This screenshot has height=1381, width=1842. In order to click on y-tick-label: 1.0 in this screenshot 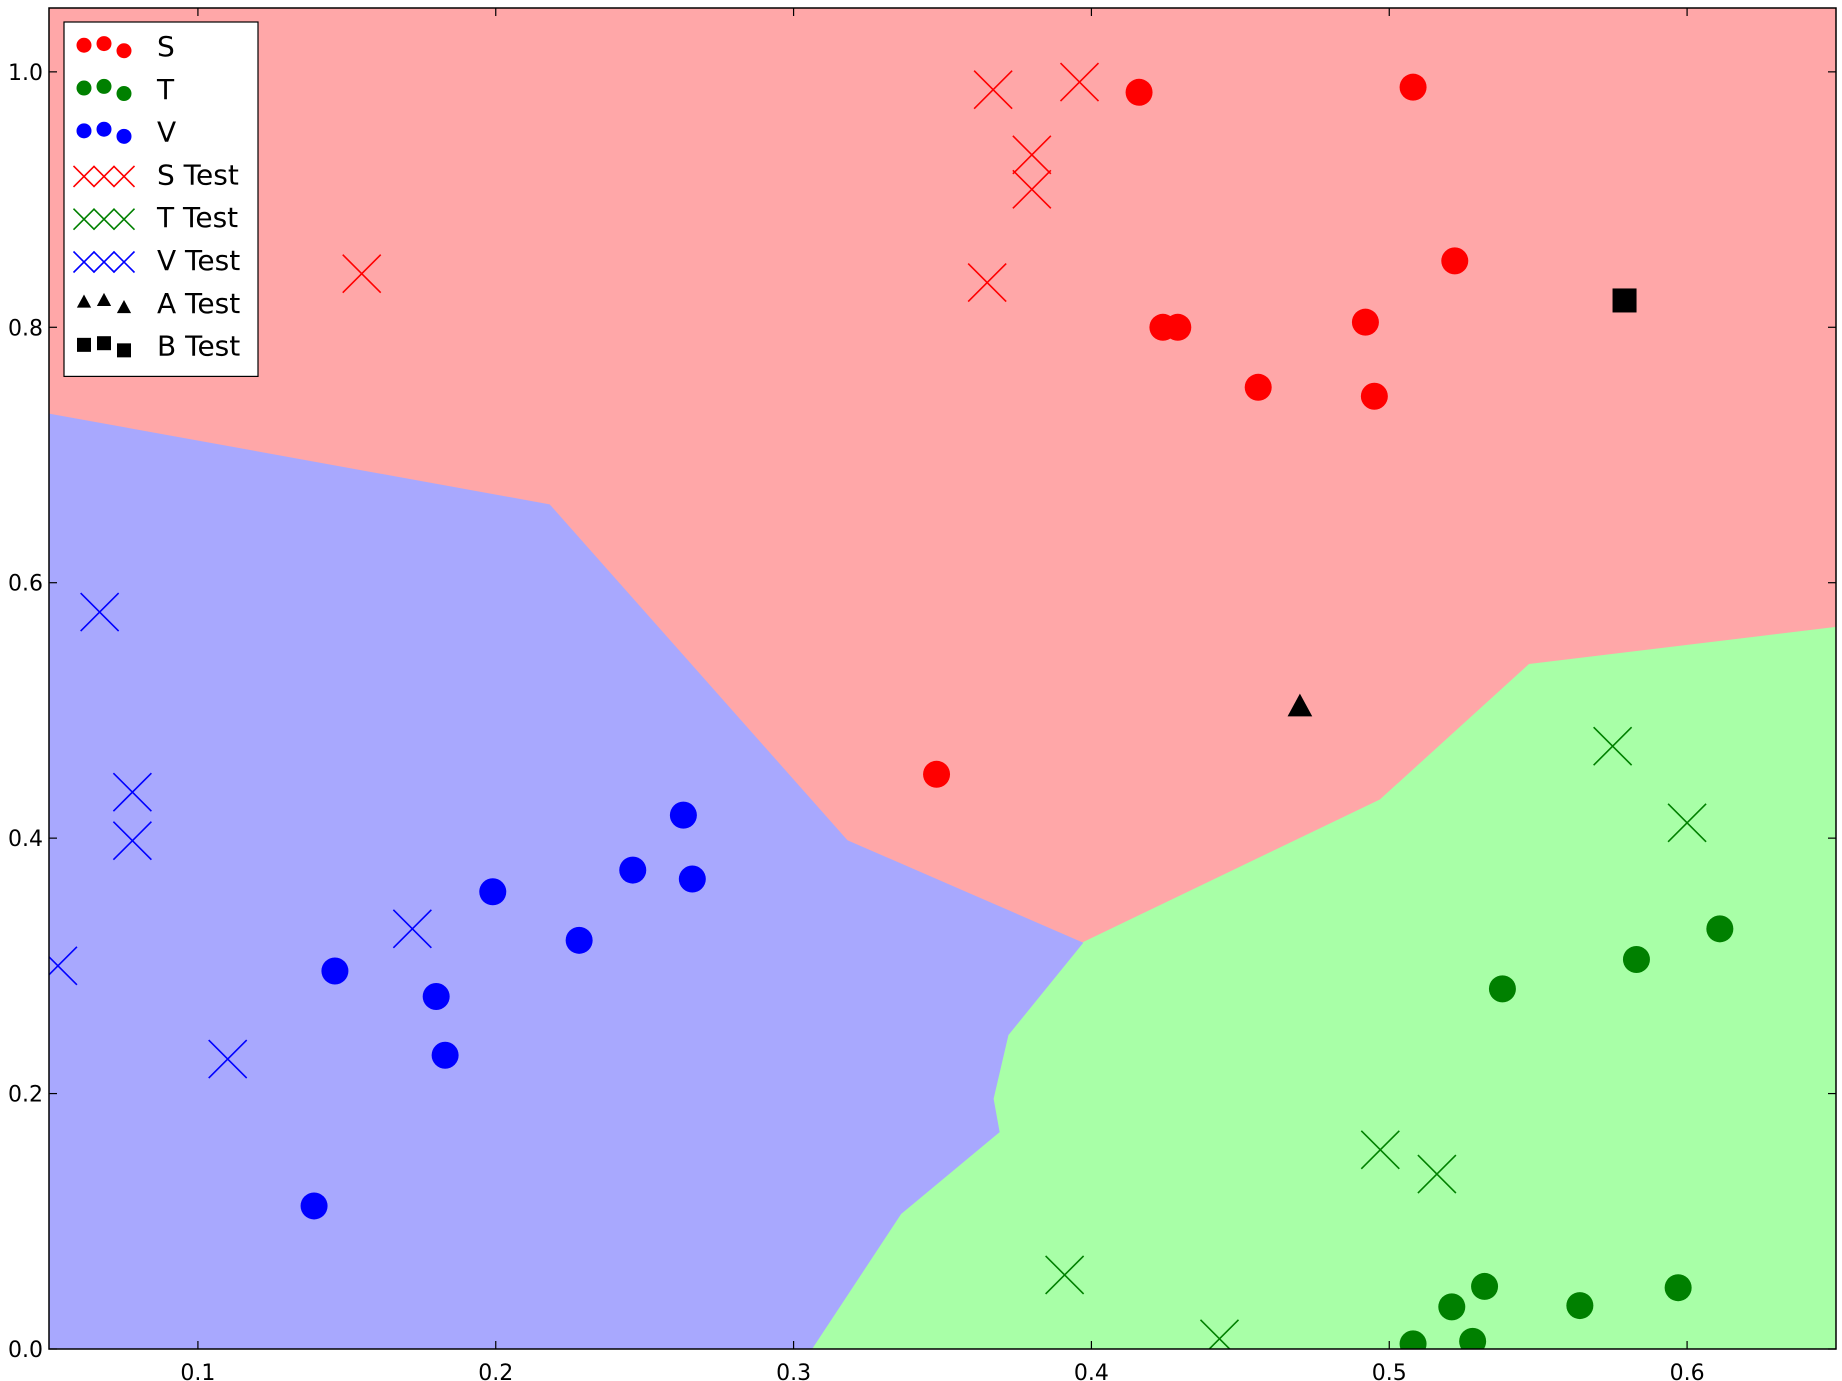, I will do `click(25, 73)`.